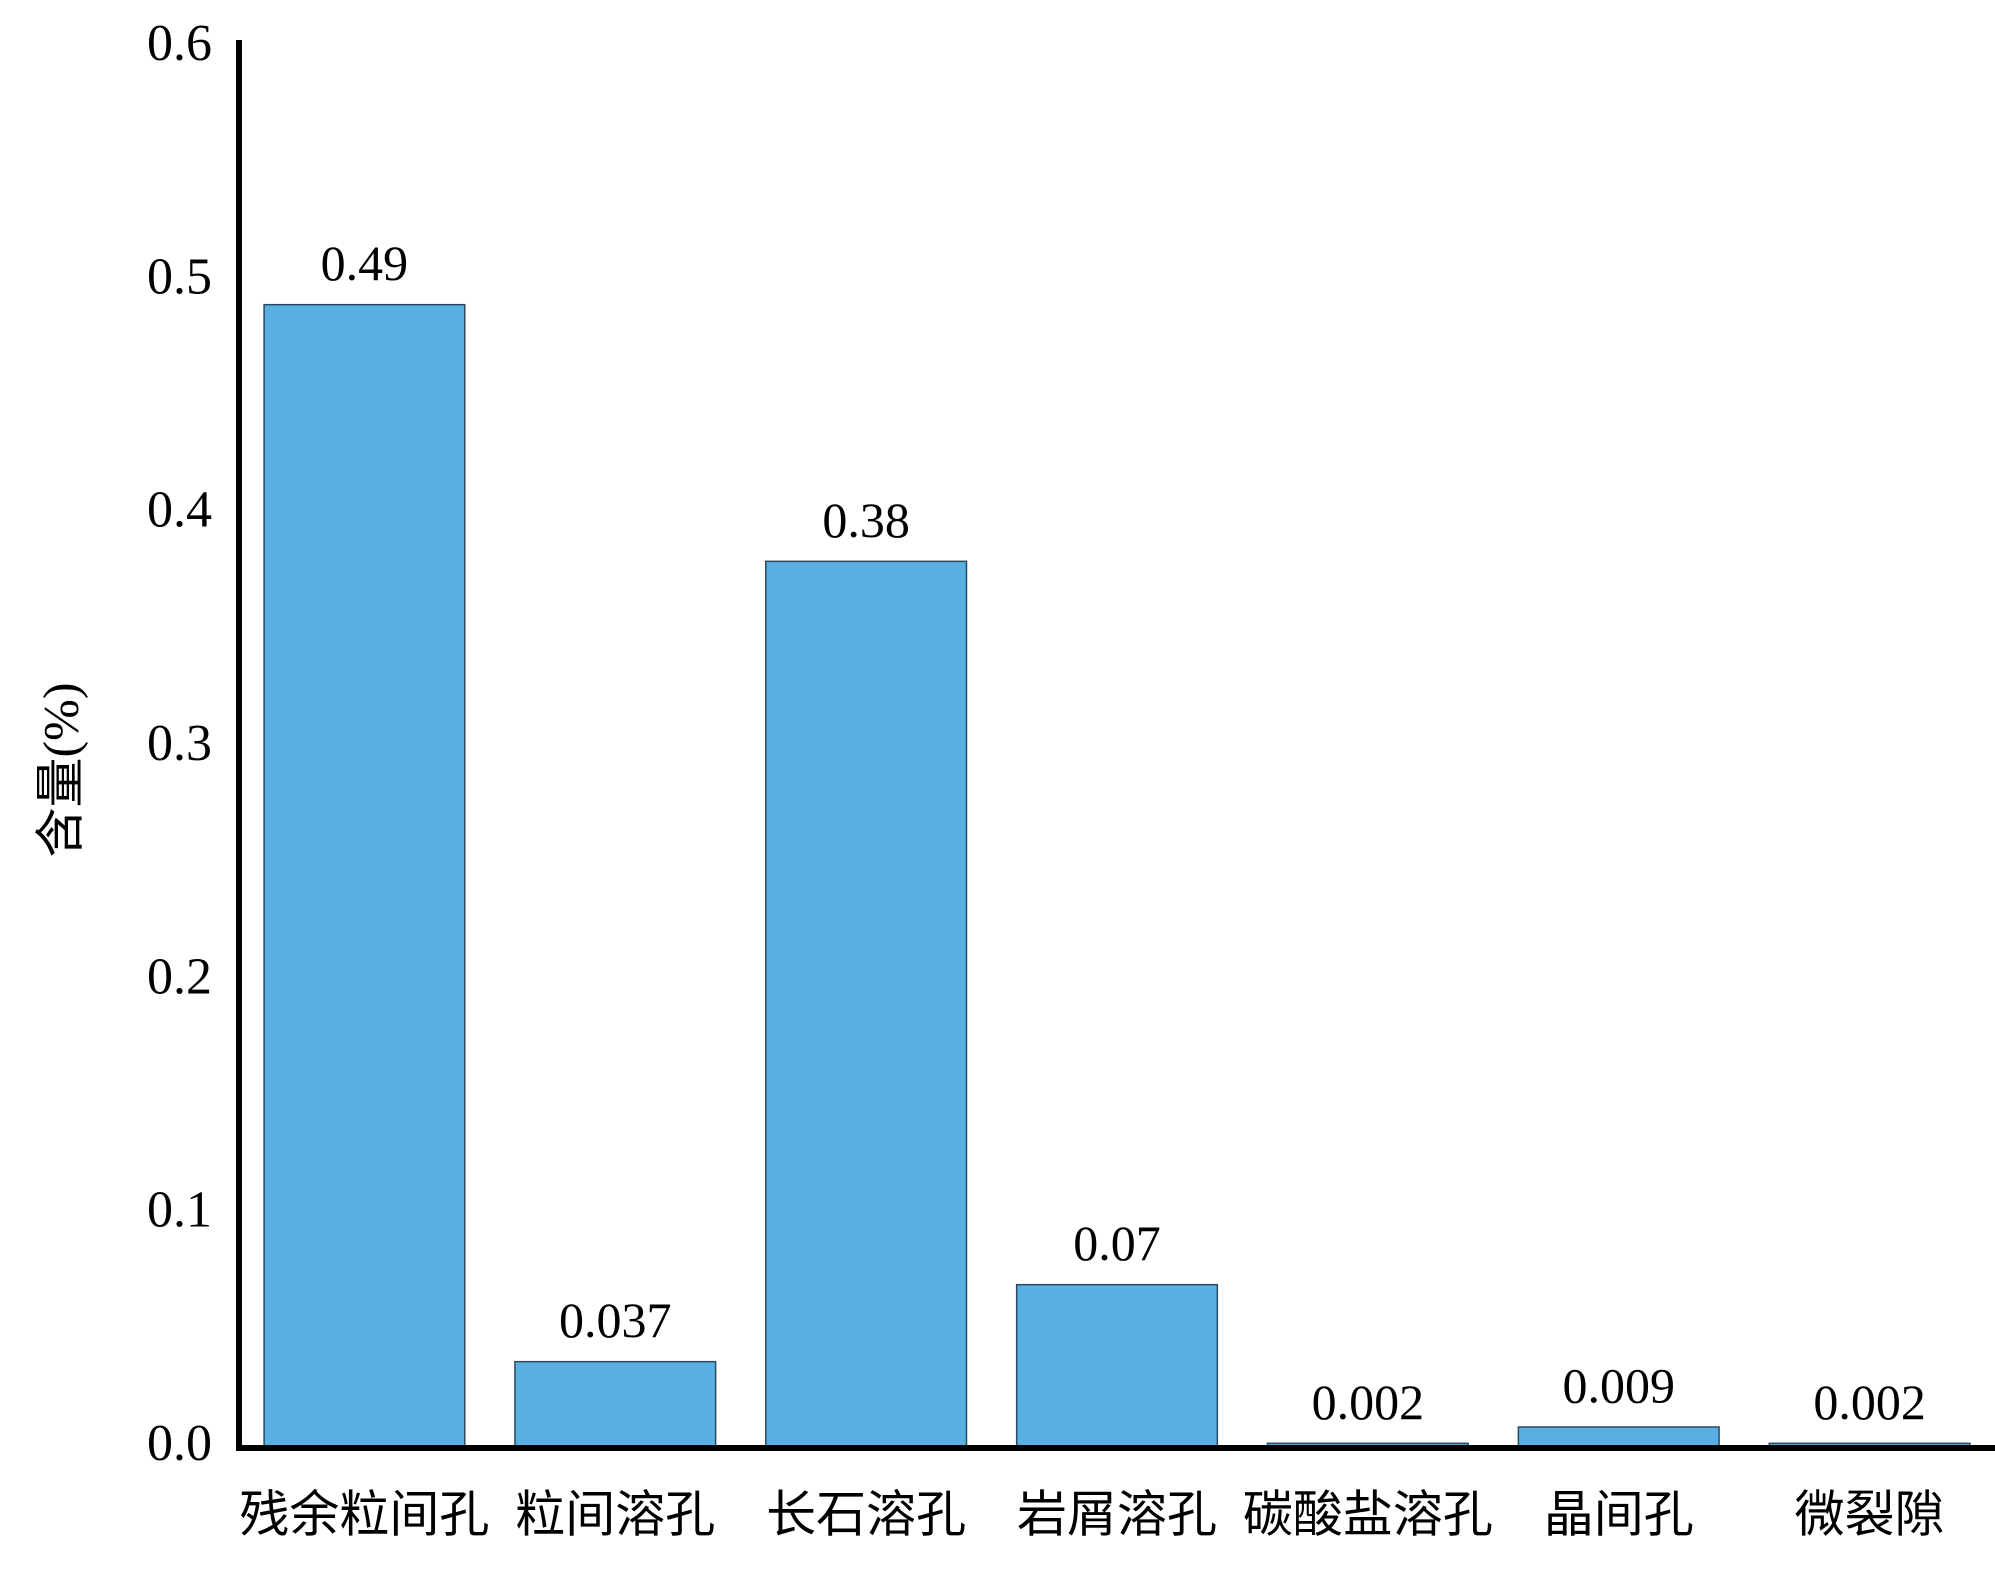 The image size is (1995, 1588). Describe the element at coordinates (60, 770) in the screenshot. I see `y-axis-label: 含量(%)` at that location.